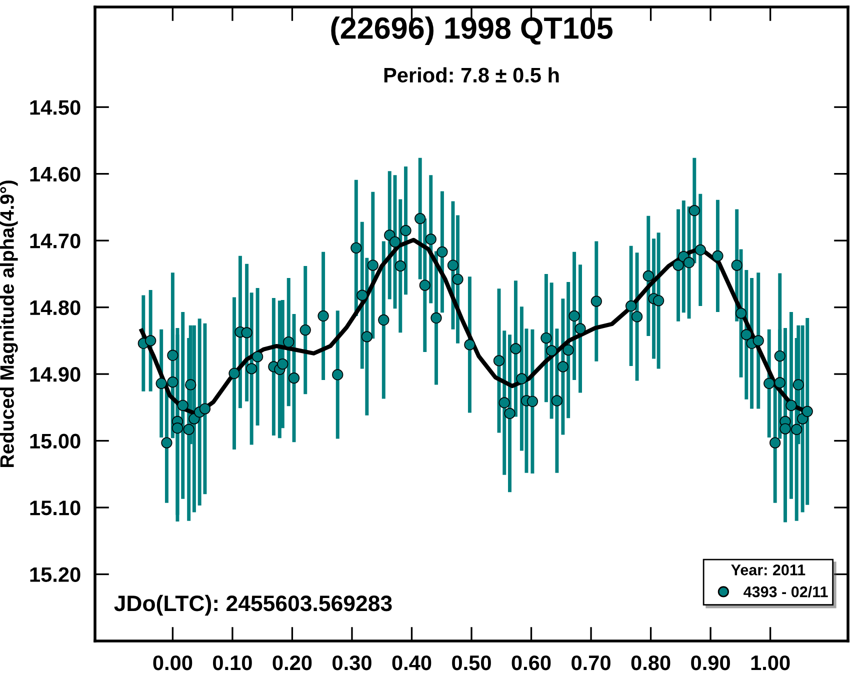  What do you see at coordinates (55, 241) in the screenshot?
I see `y-tick-label: 14.70` at bounding box center [55, 241].